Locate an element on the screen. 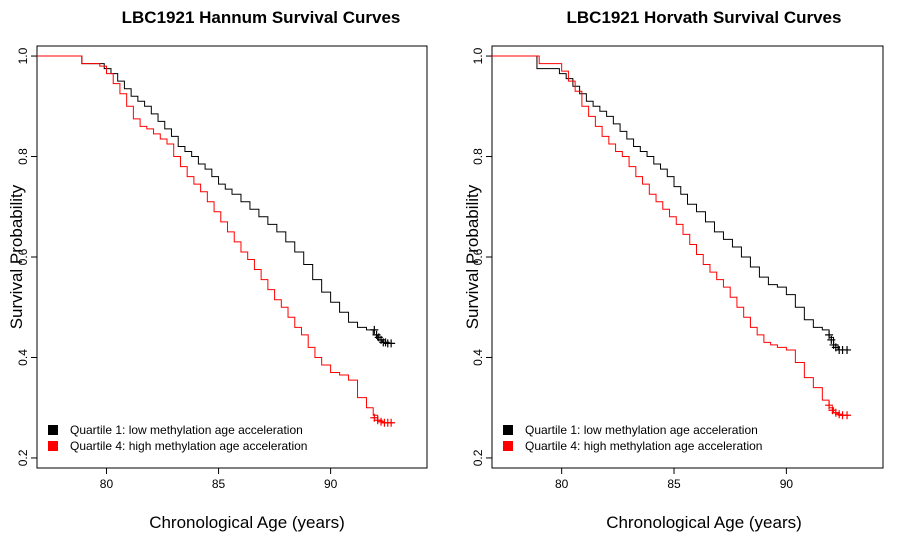 The height and width of the screenshot is (543, 898). horvath-x-axis: 80 85 90 is located at coordinates (674, 479).